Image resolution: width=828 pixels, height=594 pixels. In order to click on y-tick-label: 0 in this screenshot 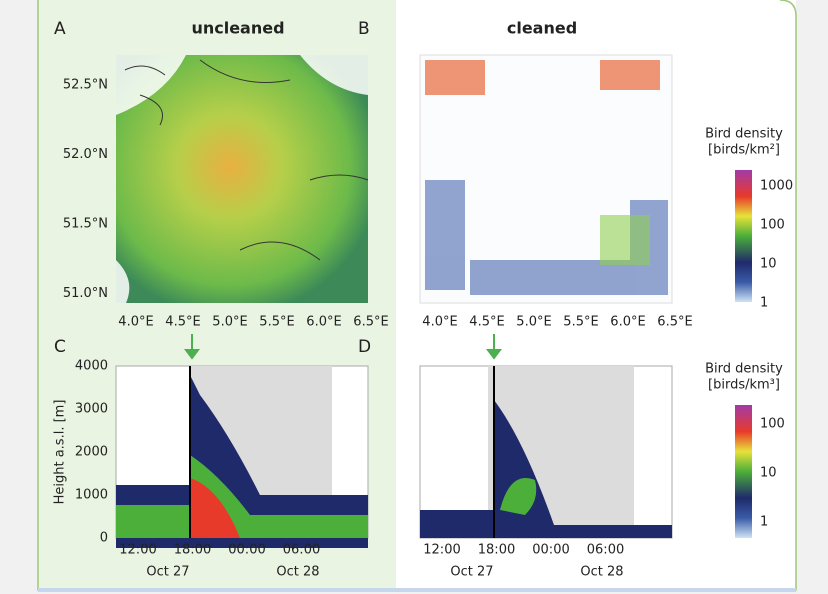, I will do `click(104, 538)`.